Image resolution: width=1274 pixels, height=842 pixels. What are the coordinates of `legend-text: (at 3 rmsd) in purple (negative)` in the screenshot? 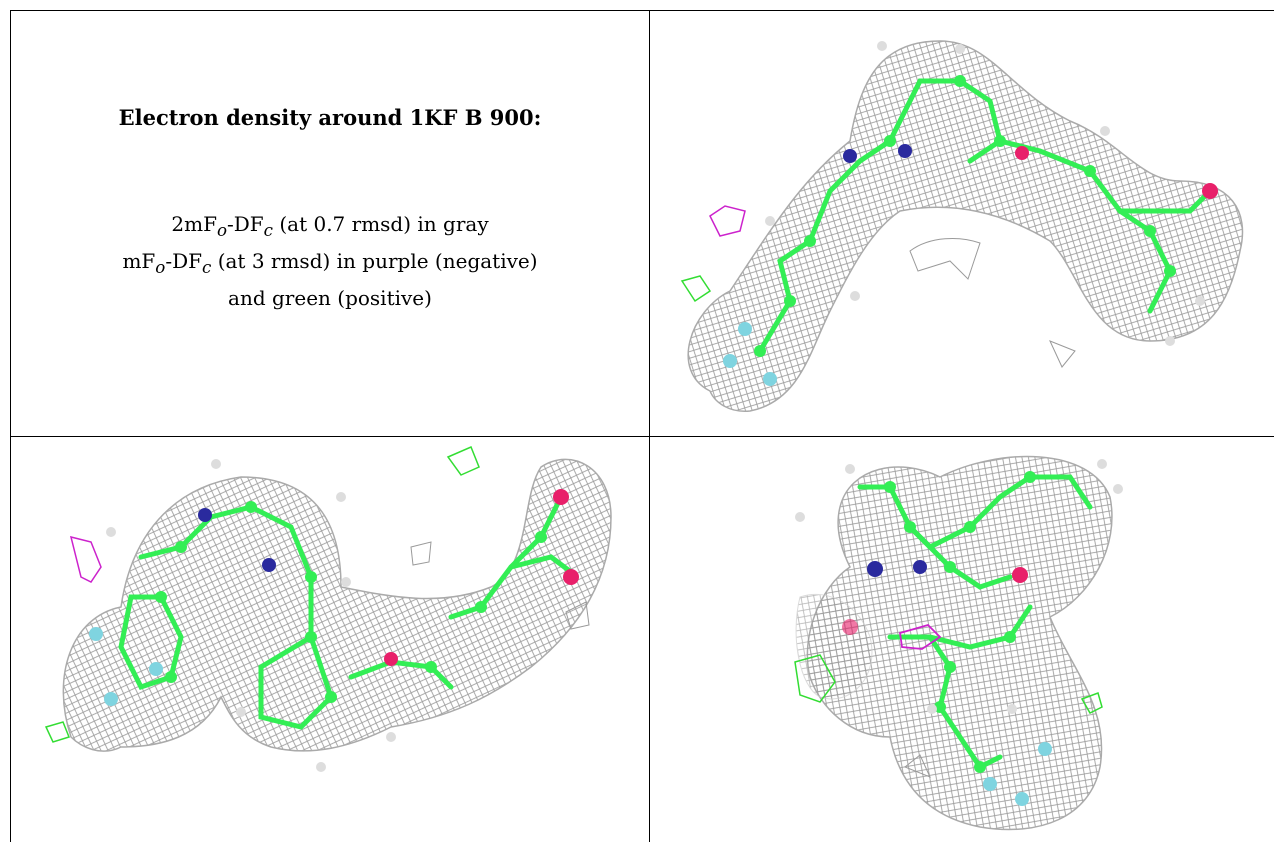 It's located at (374, 261).